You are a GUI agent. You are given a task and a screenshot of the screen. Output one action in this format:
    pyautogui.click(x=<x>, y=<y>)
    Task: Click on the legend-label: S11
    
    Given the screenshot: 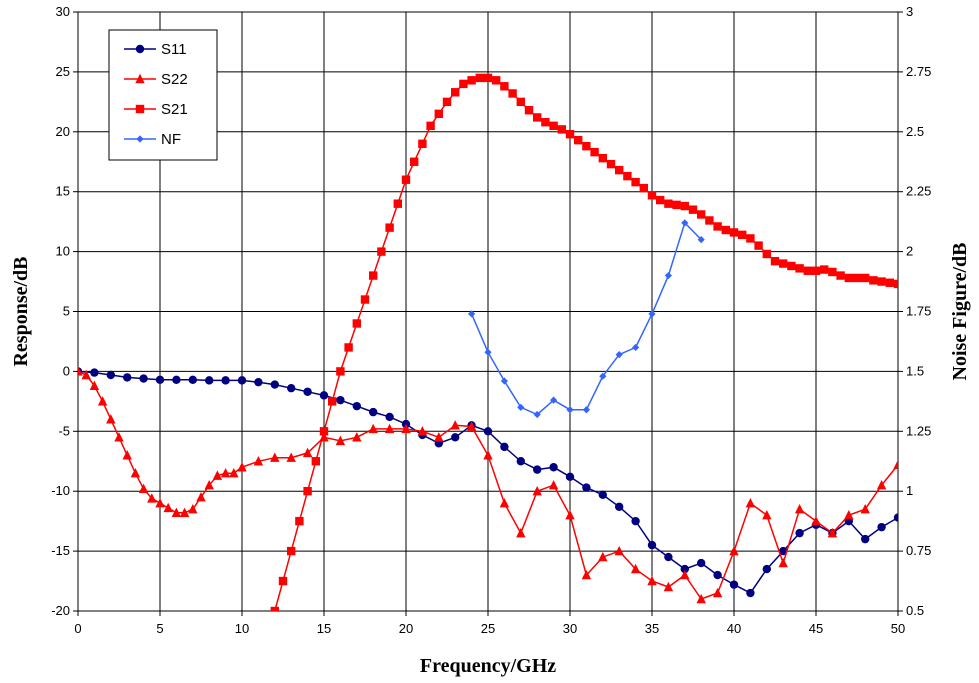 What is the action you would take?
    pyautogui.click(x=174, y=49)
    